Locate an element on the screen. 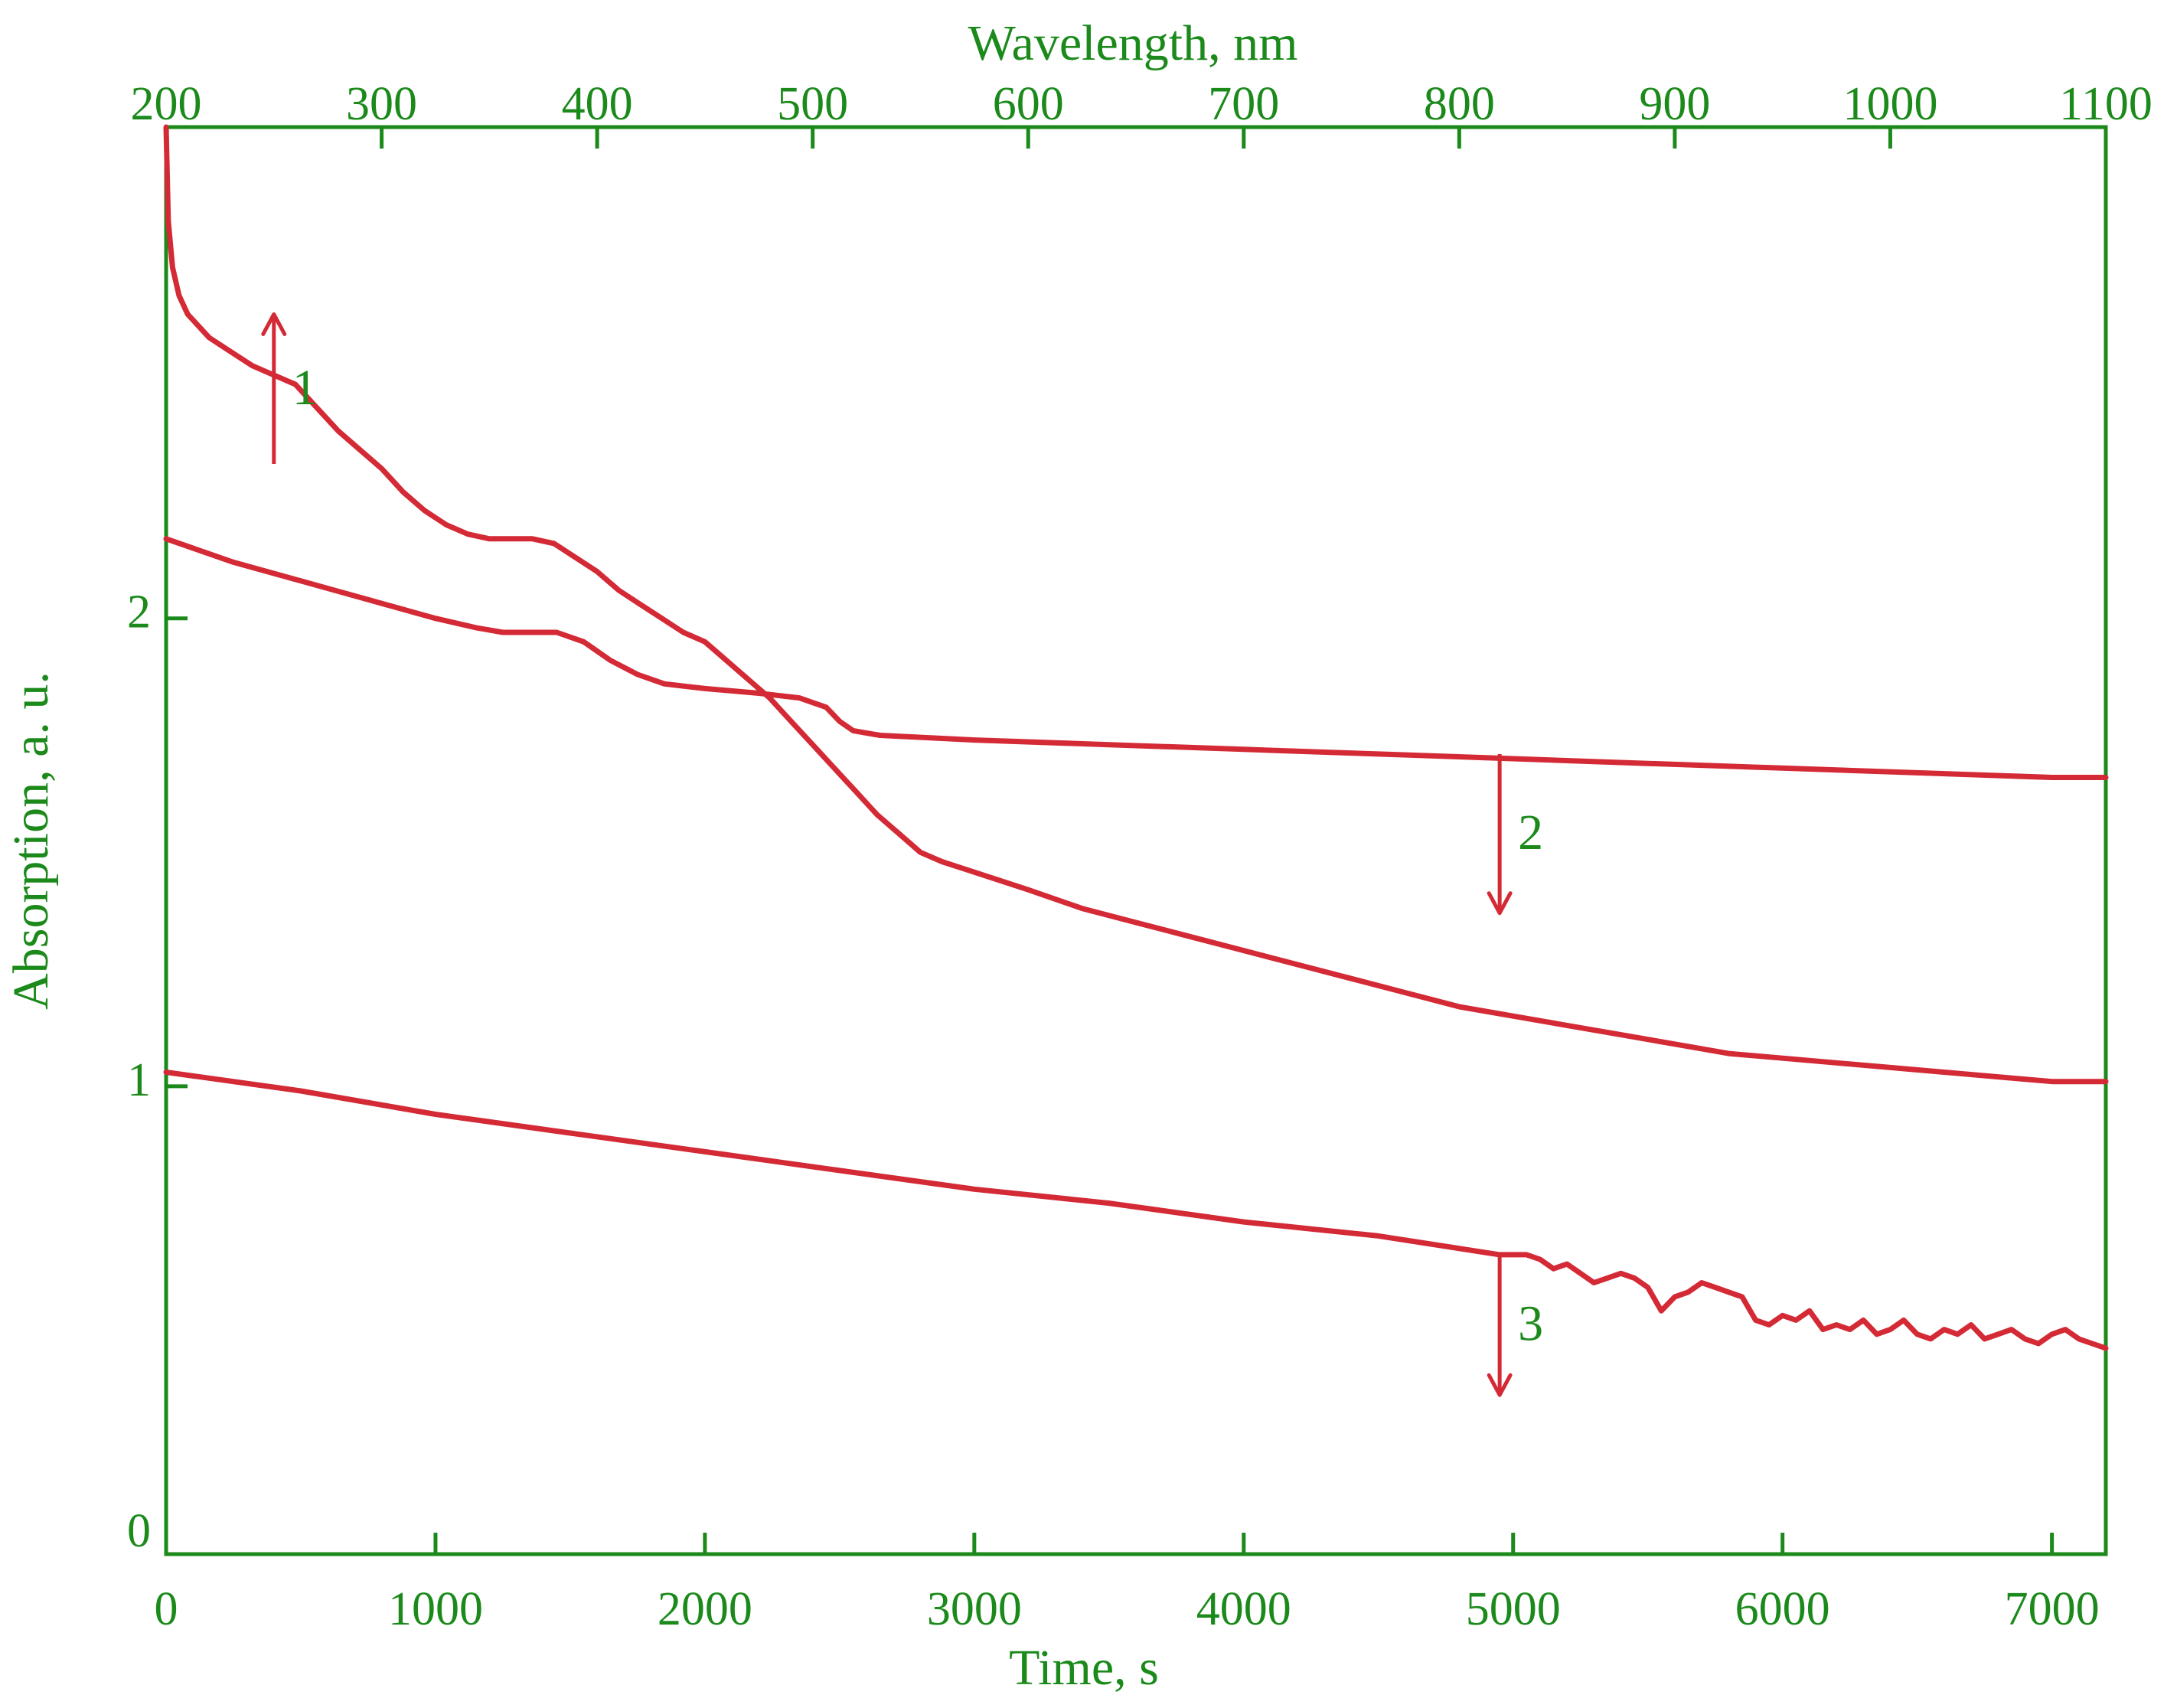 The height and width of the screenshot is (1708, 2177). curve-label-1: 1 is located at coordinates (305, 388).